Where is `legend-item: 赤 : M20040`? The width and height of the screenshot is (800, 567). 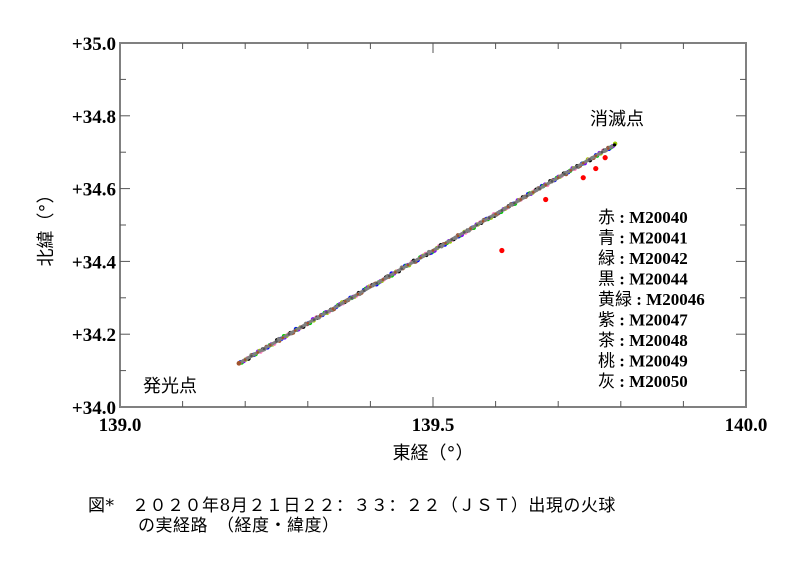 legend-item: 赤 : M20040 is located at coordinates (643, 218).